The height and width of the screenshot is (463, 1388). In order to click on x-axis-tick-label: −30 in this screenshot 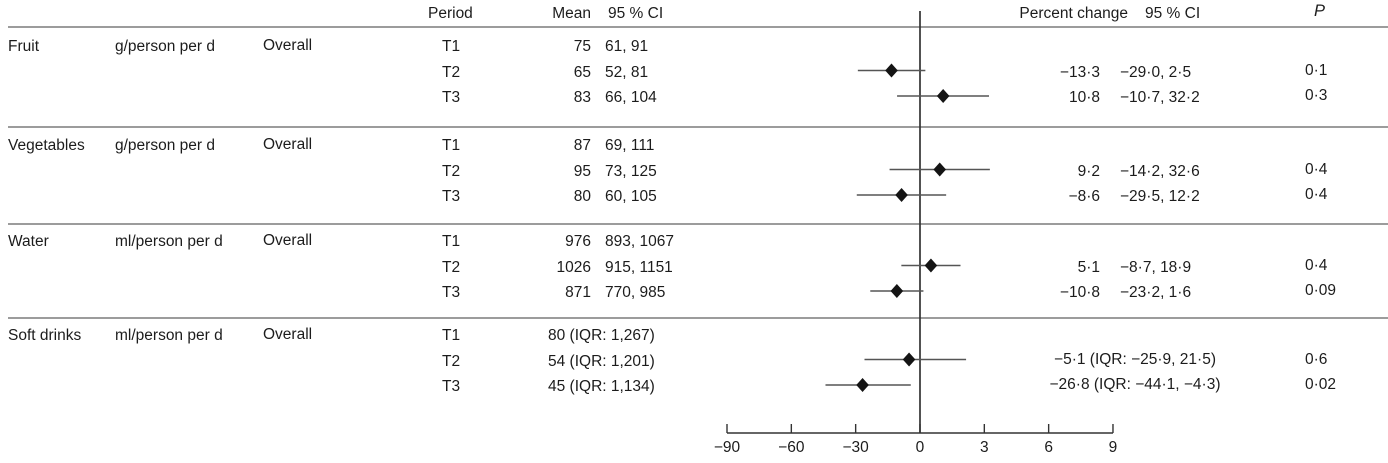, I will do `click(856, 447)`.